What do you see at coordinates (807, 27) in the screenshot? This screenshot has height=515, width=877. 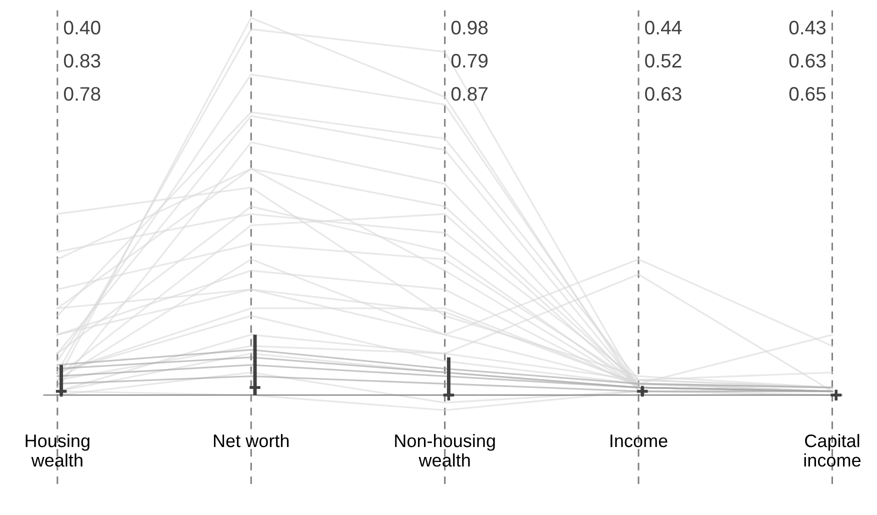 I see `annotation: 0.43` at bounding box center [807, 27].